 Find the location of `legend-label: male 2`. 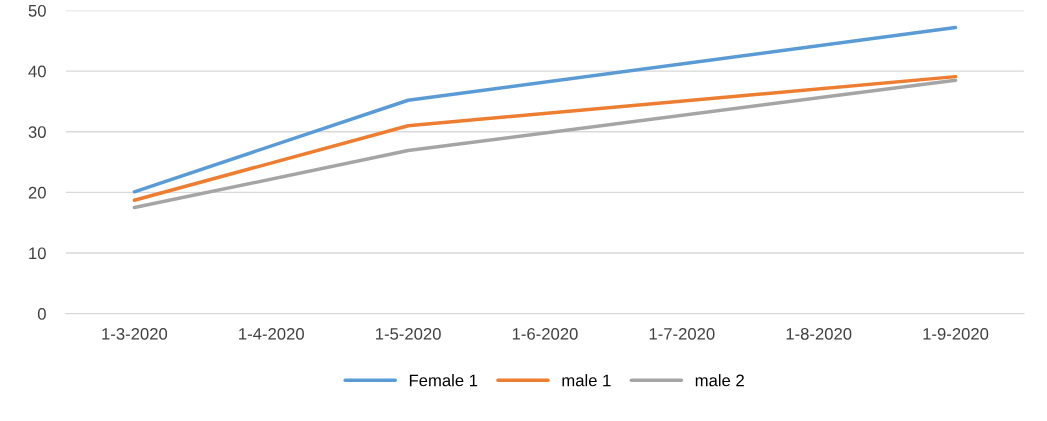

legend-label: male 2 is located at coordinates (719, 380).